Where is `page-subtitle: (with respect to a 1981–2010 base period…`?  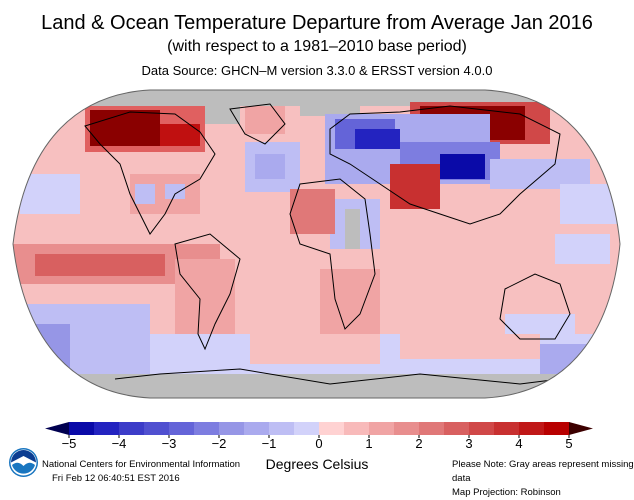 page-subtitle: (with respect to a 1981–2010 base period… is located at coordinates (317, 46).